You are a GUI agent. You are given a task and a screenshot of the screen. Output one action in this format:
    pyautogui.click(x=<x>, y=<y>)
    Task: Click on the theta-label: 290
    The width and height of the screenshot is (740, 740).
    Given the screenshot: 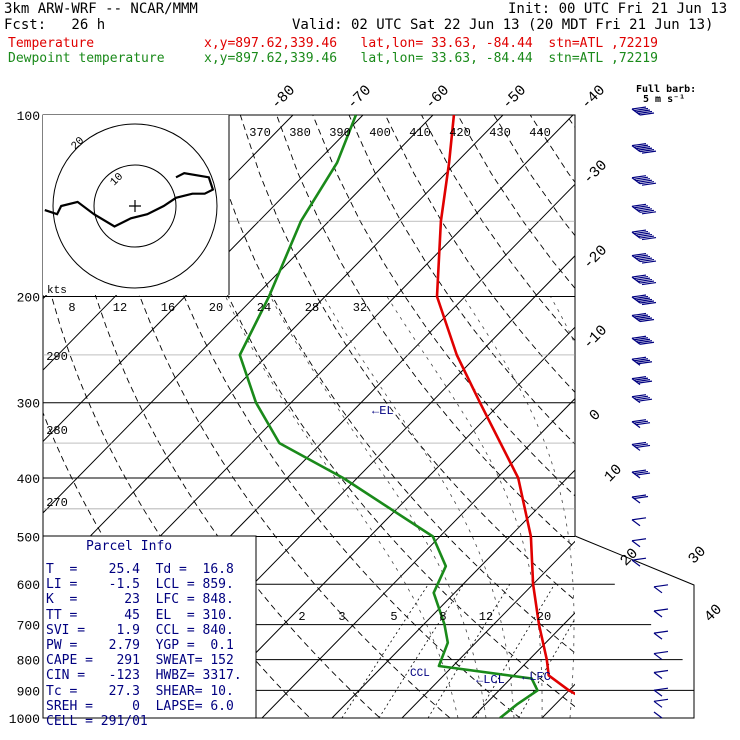 What is the action you would take?
    pyautogui.click(x=57, y=357)
    